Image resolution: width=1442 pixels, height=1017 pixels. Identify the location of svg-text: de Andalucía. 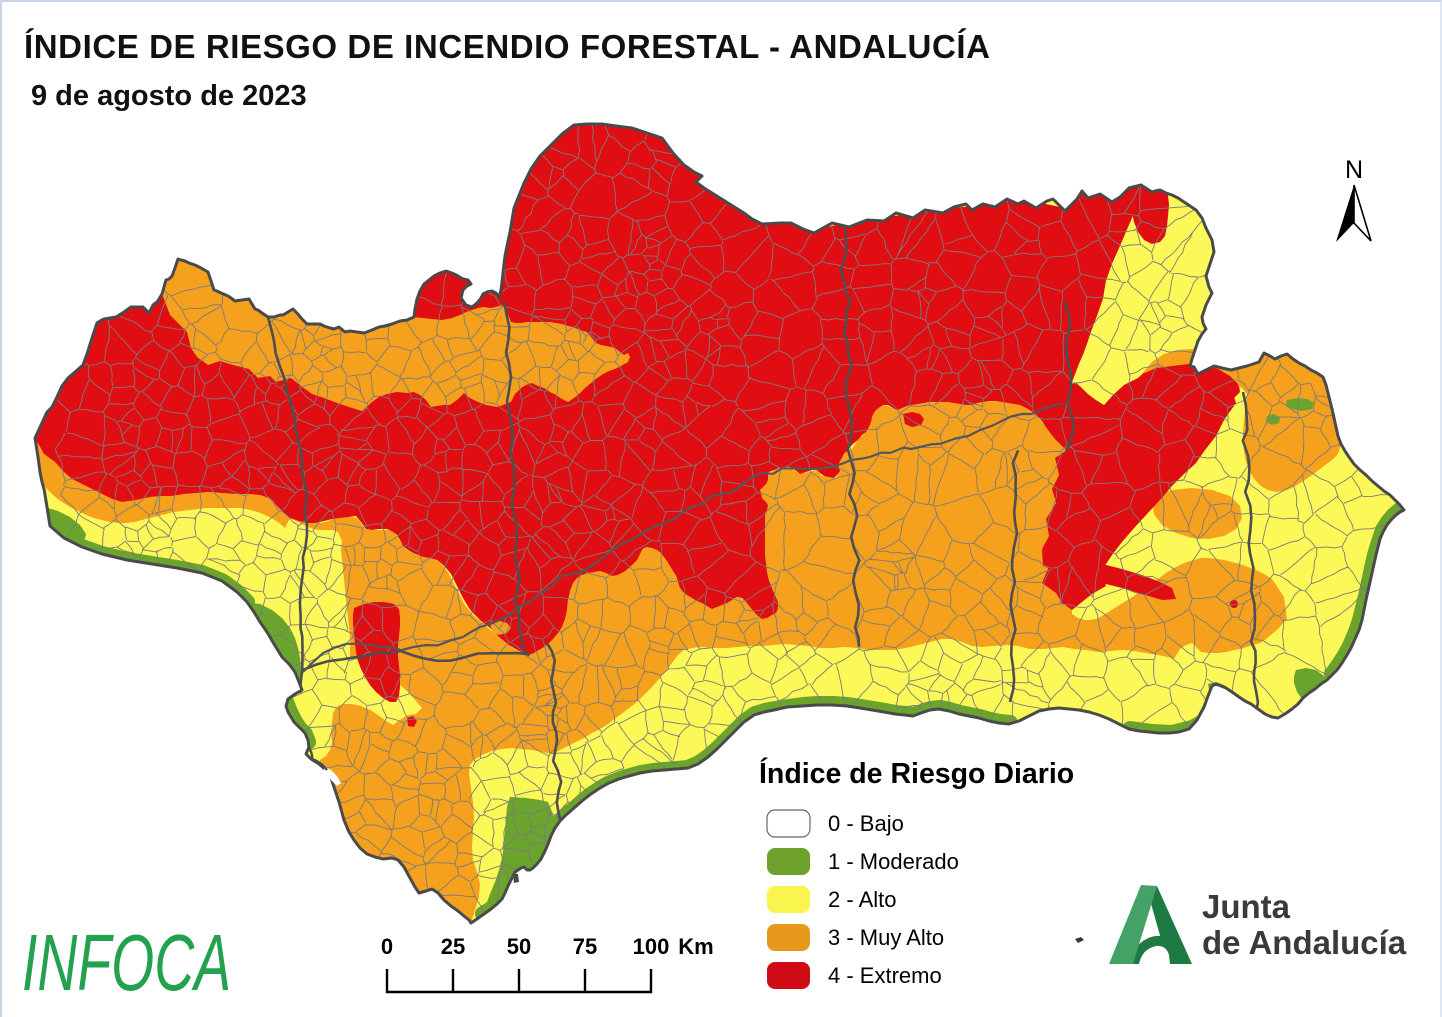
(1304, 942).